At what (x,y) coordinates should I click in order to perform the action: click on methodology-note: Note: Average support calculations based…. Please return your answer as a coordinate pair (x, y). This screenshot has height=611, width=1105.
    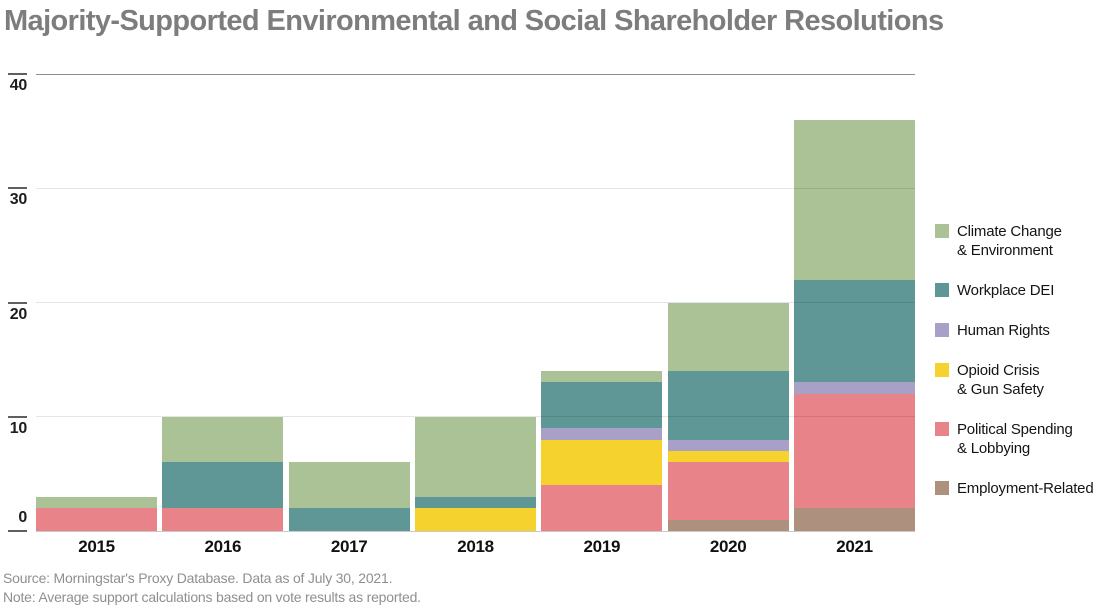
    Looking at the image, I should click on (212, 597).